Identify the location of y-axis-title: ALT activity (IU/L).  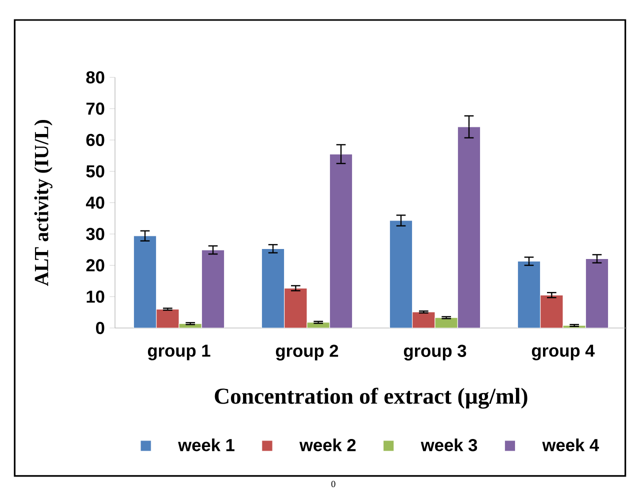
(43, 203).